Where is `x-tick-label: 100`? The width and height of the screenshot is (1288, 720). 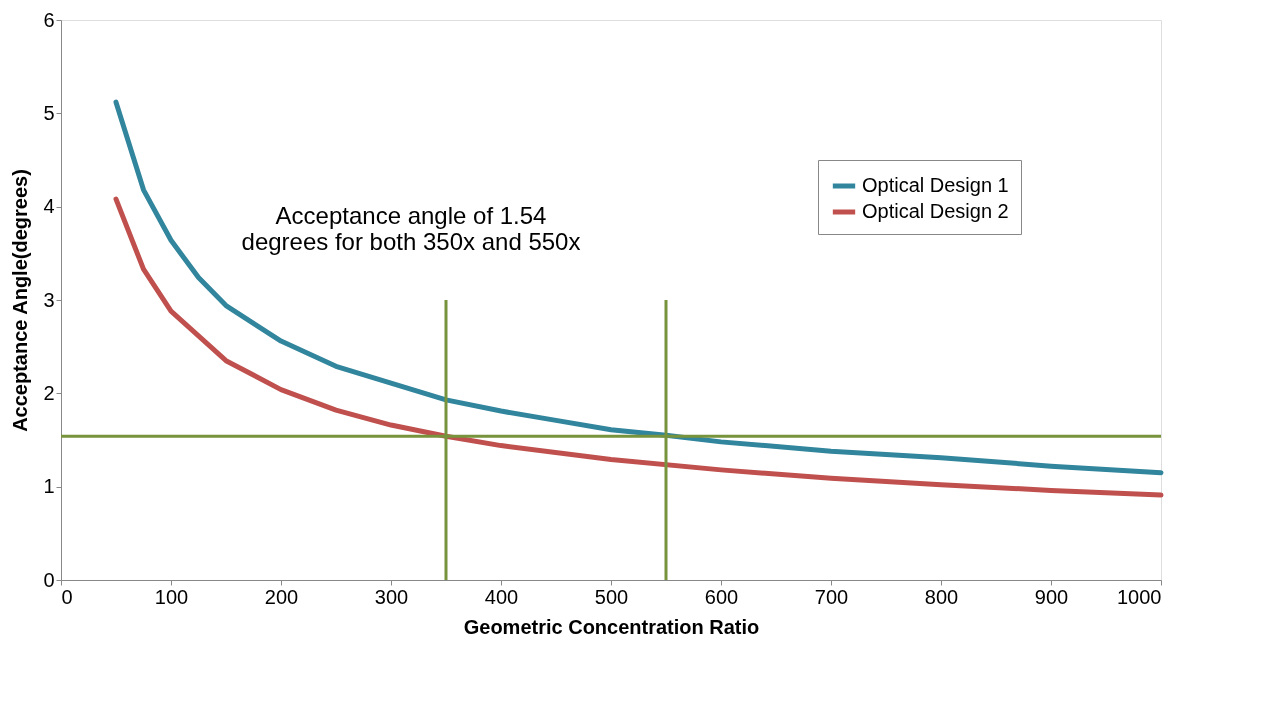 x-tick-label: 100 is located at coordinates (171, 596).